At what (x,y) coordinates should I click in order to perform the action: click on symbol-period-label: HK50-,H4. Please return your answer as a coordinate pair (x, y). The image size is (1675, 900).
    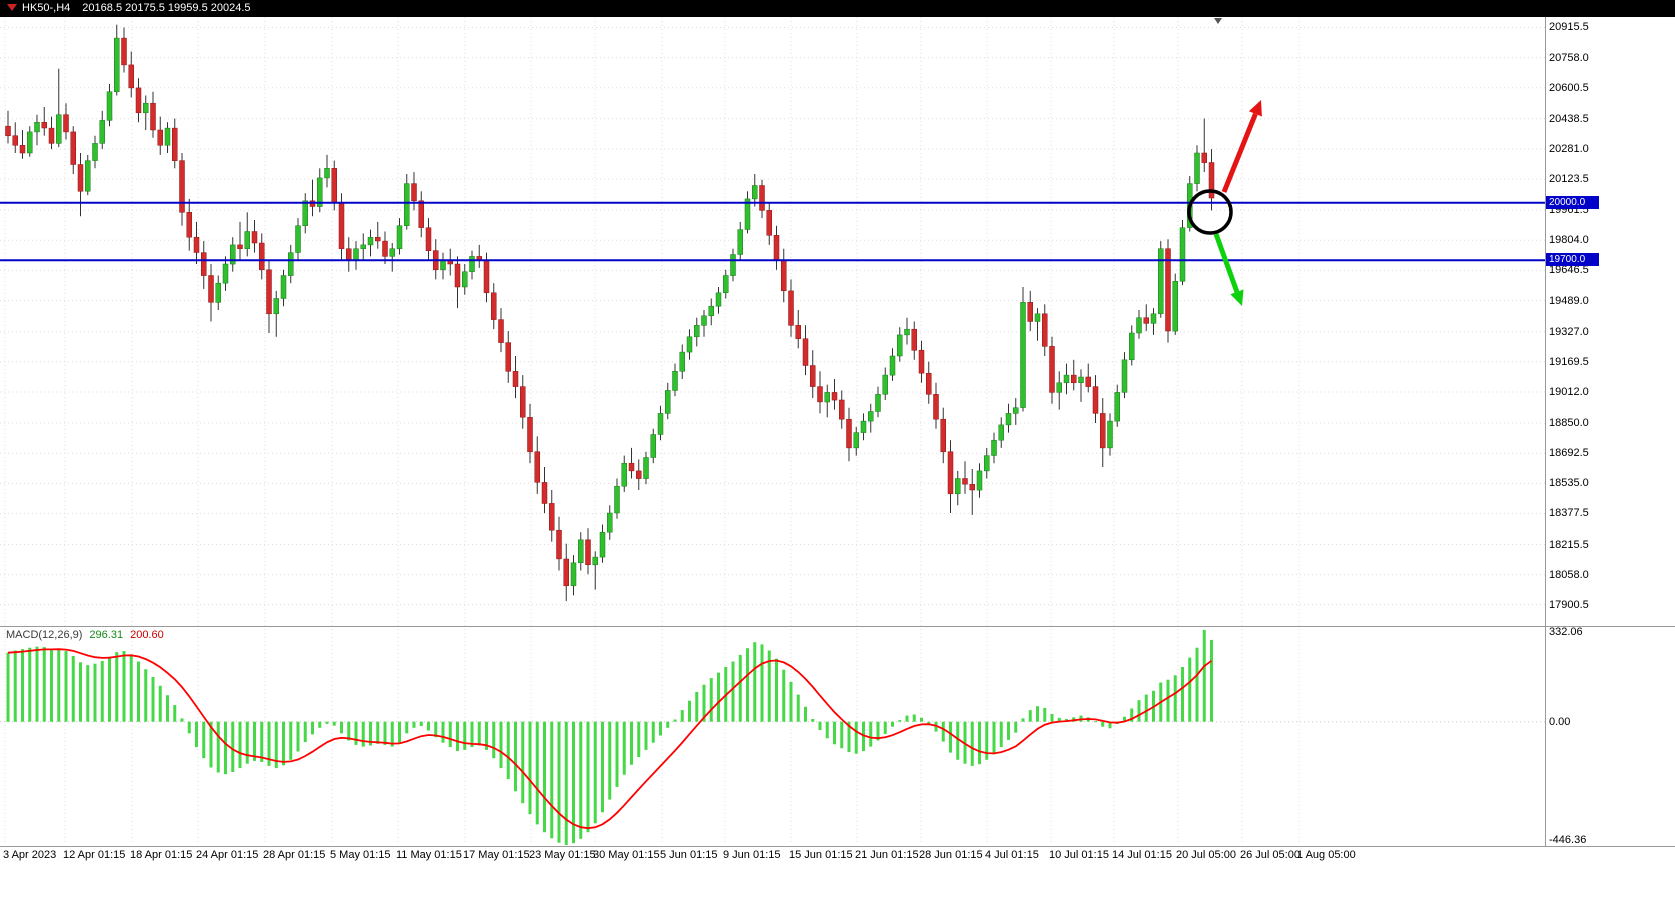
    Looking at the image, I should click on (46, 8).